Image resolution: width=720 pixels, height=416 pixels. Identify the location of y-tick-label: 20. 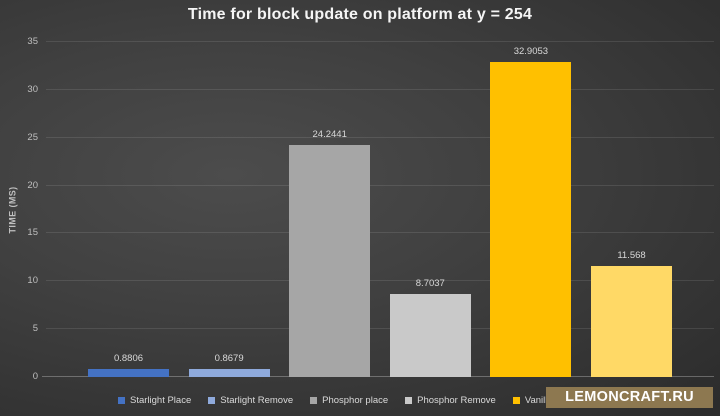
(32, 185).